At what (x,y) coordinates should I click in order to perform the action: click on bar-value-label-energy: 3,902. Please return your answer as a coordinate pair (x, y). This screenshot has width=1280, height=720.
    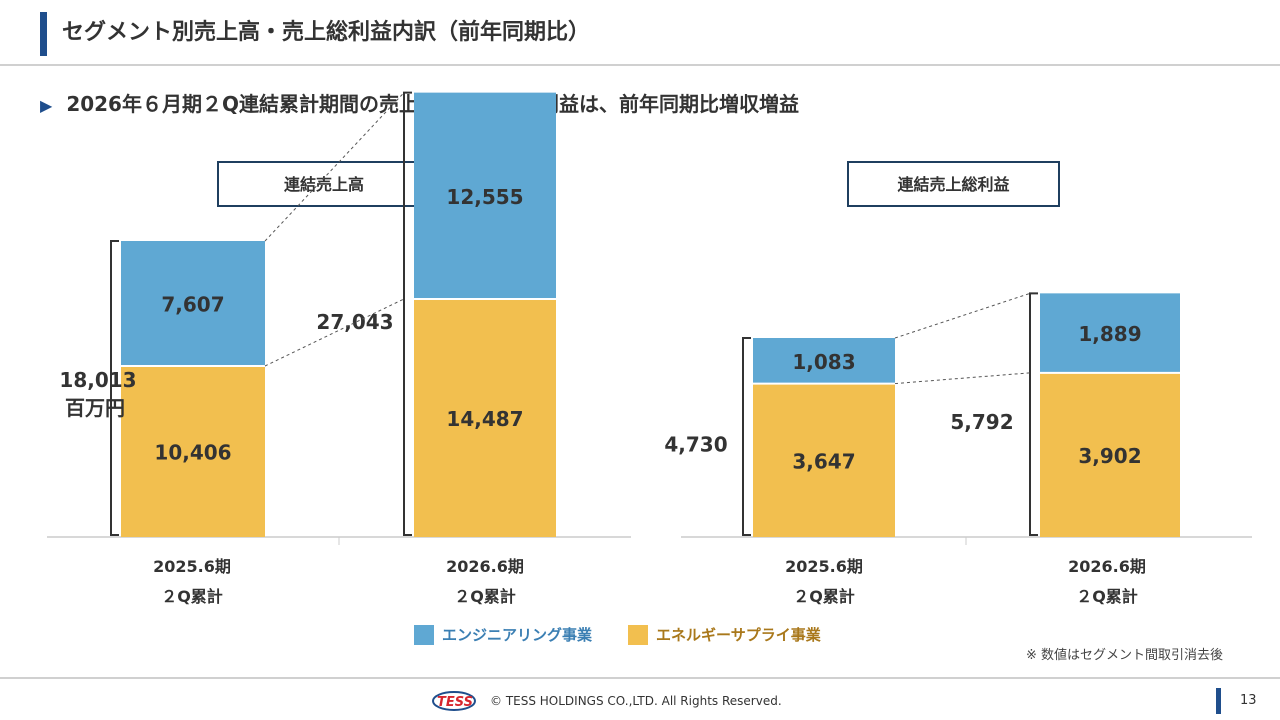
    Looking at the image, I should click on (1109, 456).